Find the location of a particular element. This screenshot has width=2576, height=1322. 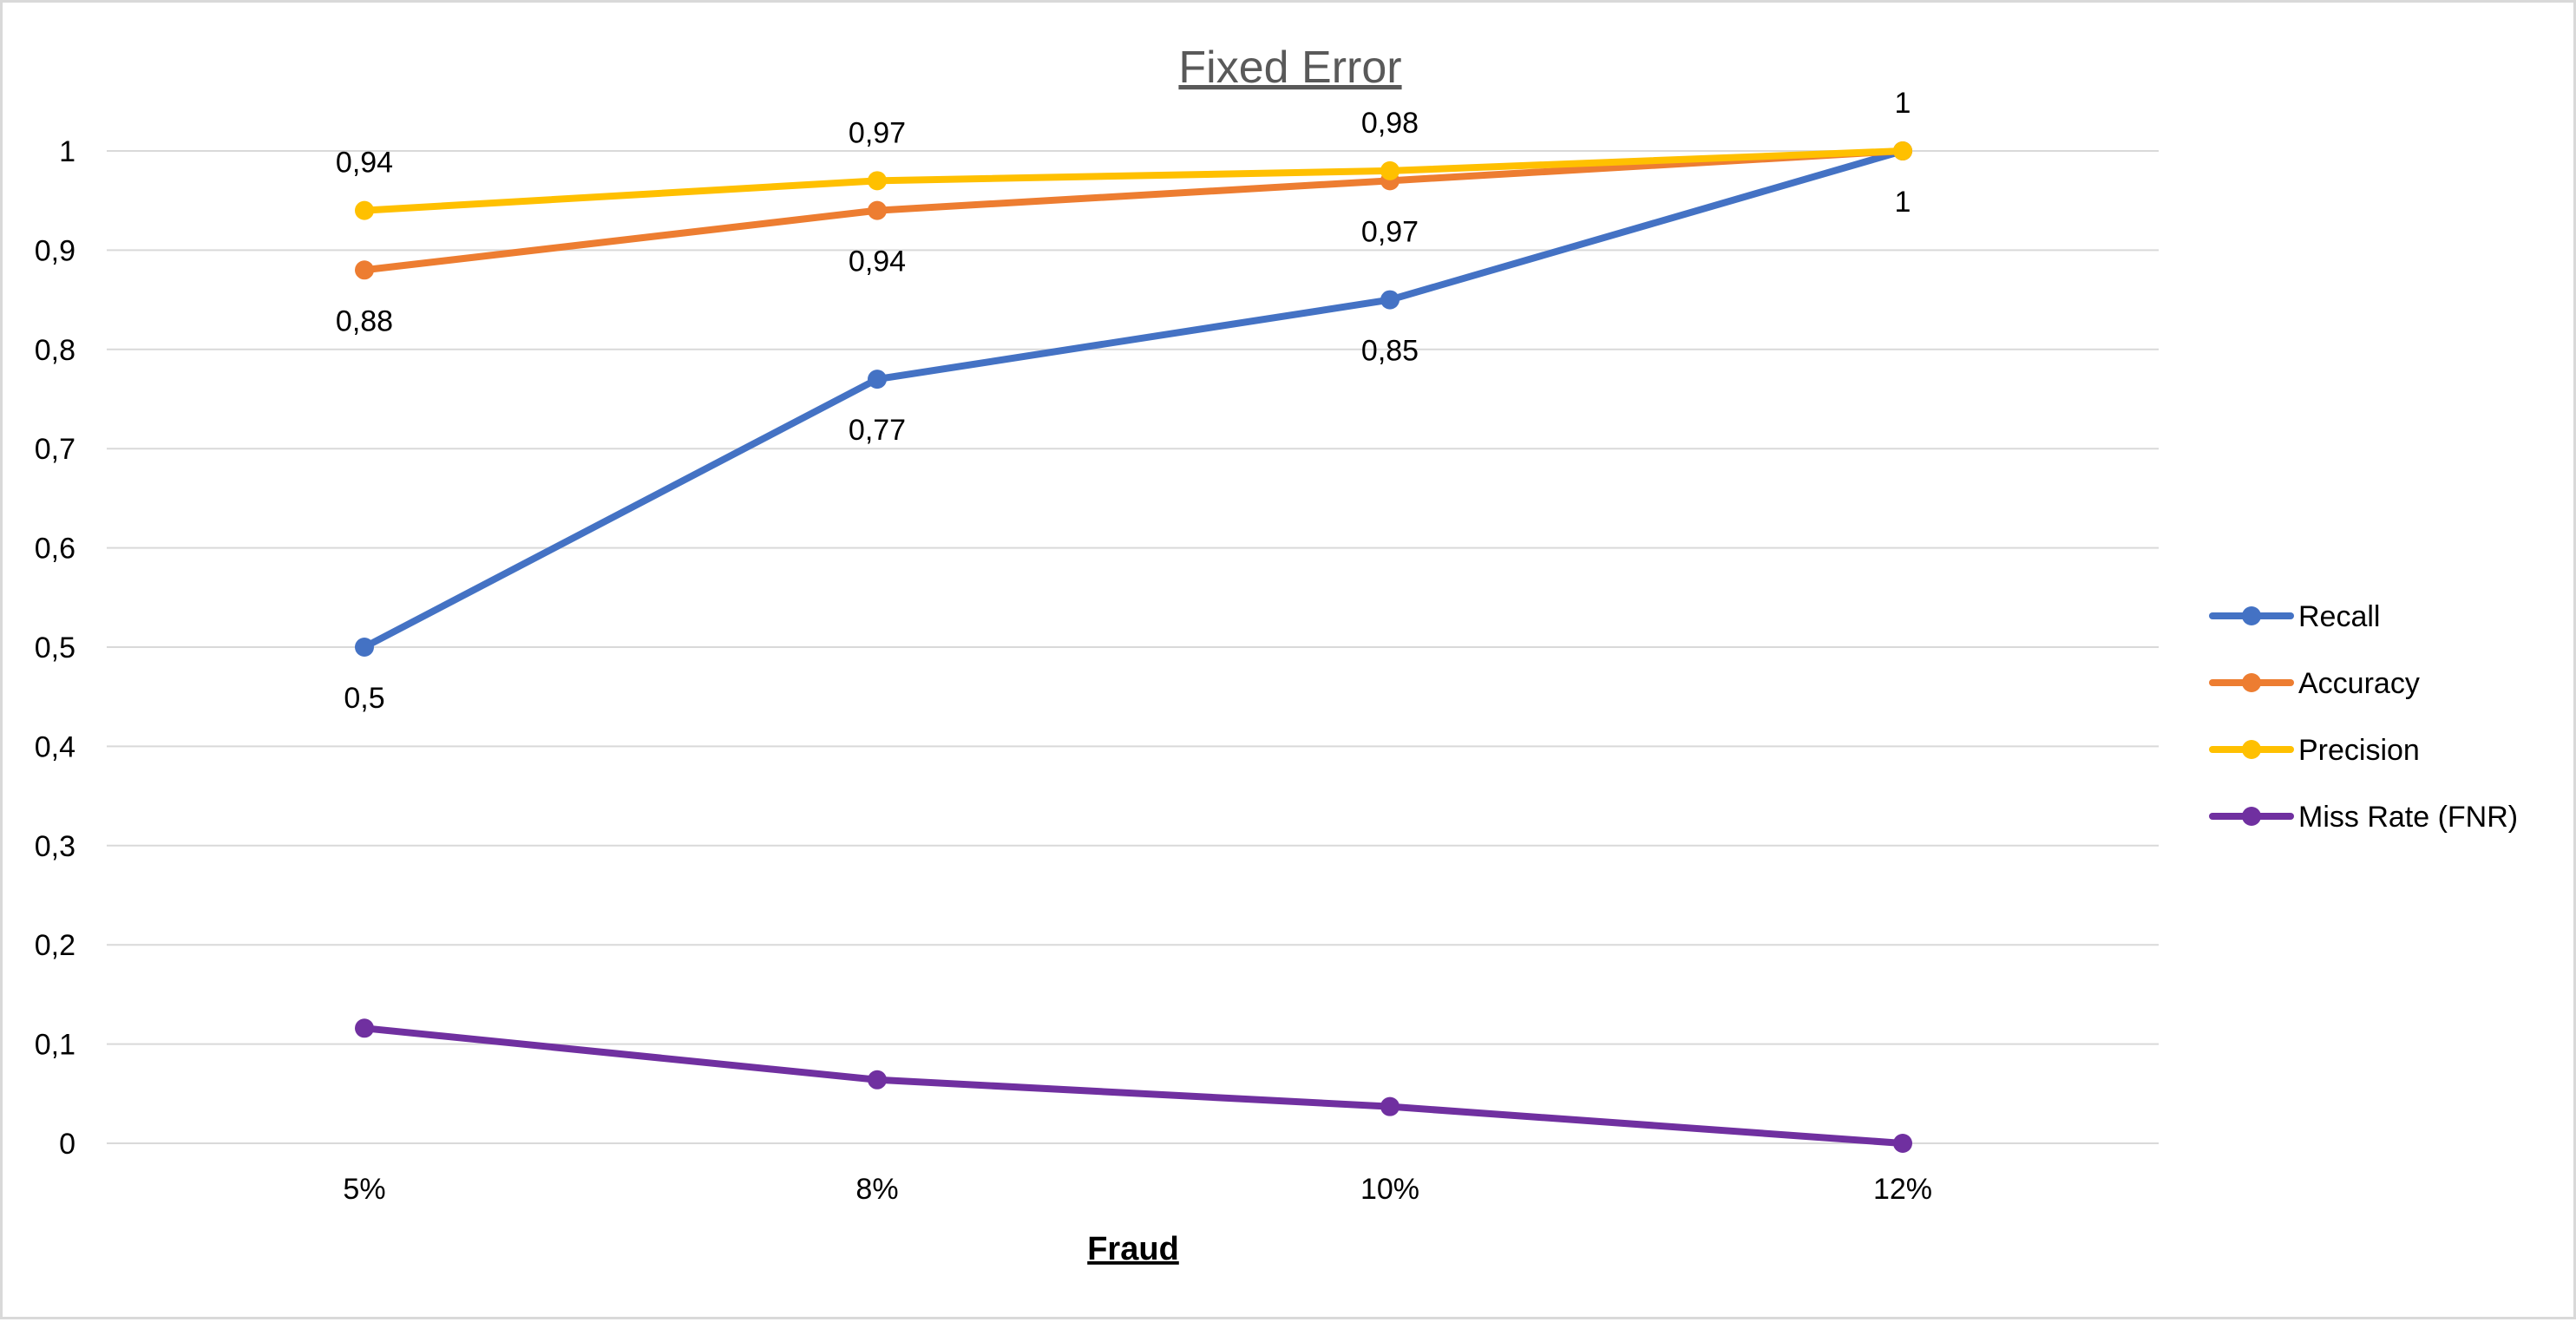

y-tick-label: 0,5 is located at coordinates (55, 648).